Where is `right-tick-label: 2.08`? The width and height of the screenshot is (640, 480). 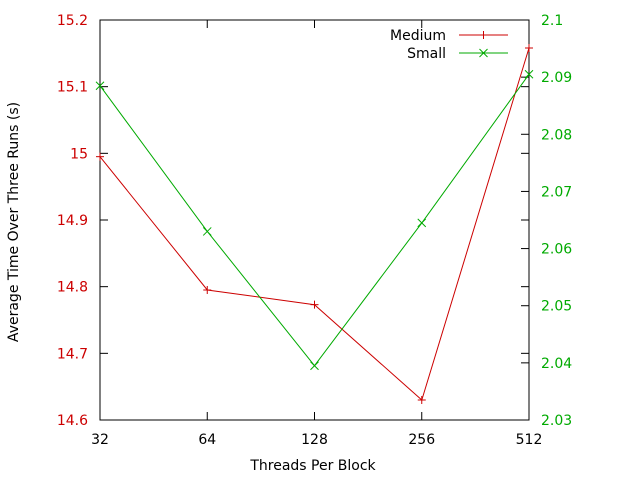
right-tick-label: 2.08 is located at coordinates (556, 135).